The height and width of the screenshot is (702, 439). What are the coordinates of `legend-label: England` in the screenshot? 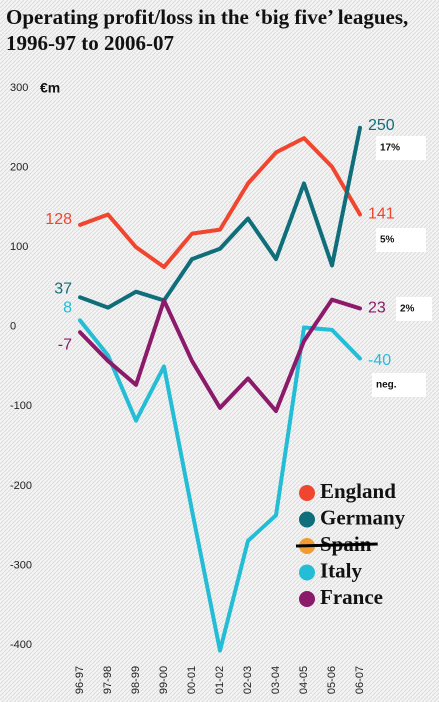 It's located at (358, 491).